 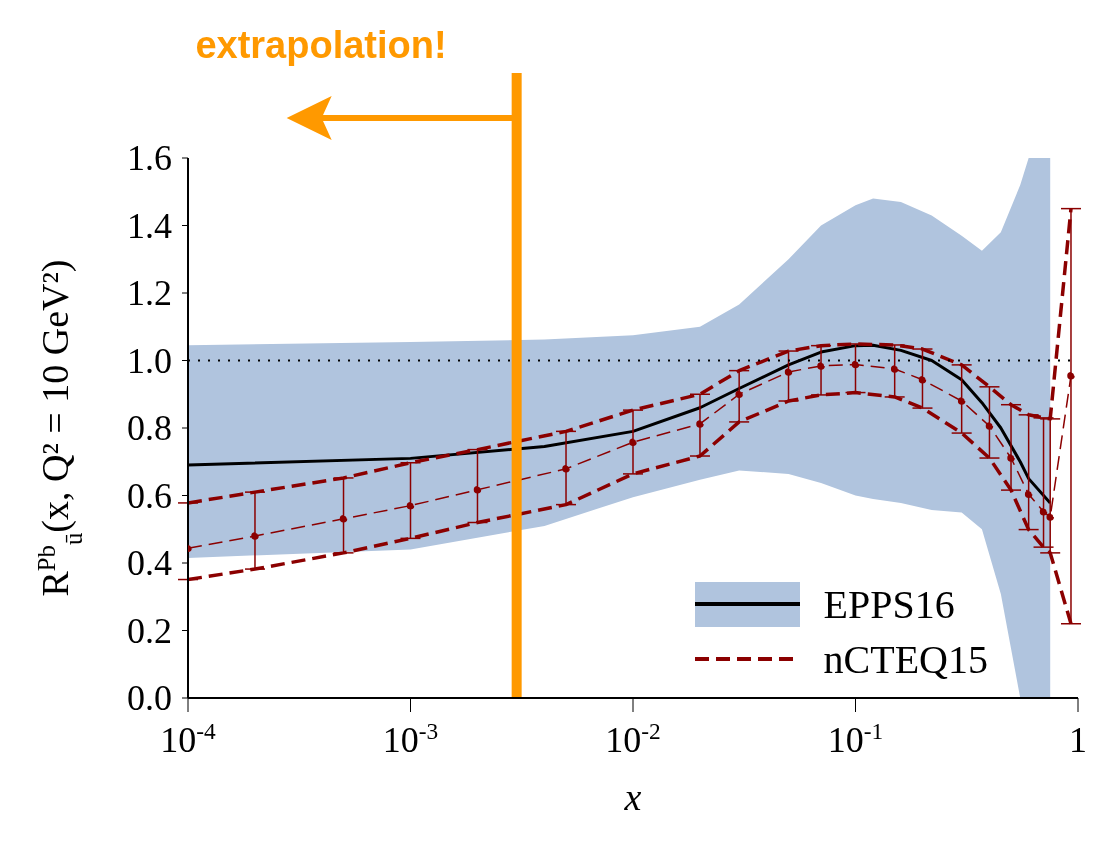 What do you see at coordinates (149, 698) in the screenshot?
I see `y-tick-label: 0.0` at bounding box center [149, 698].